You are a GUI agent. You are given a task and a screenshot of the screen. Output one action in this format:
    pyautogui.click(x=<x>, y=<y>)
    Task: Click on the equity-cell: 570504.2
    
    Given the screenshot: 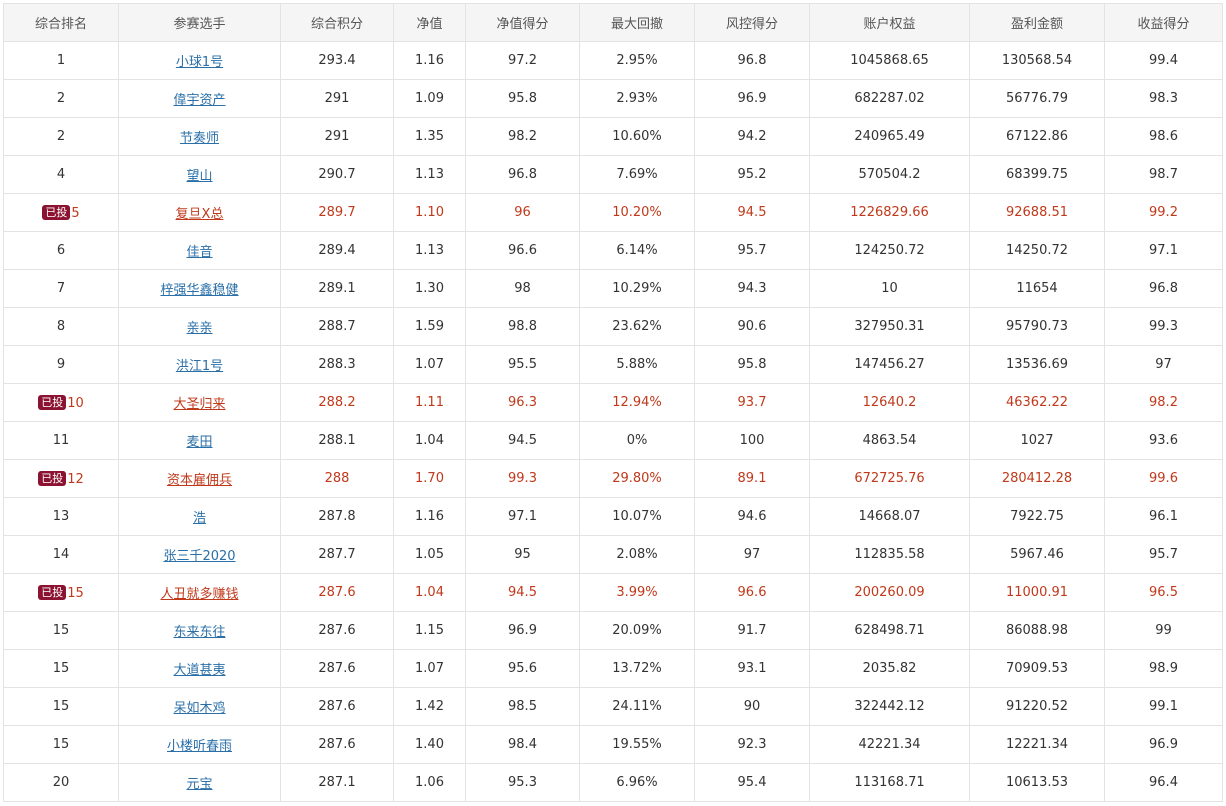 What is the action you would take?
    pyautogui.click(x=889, y=174)
    